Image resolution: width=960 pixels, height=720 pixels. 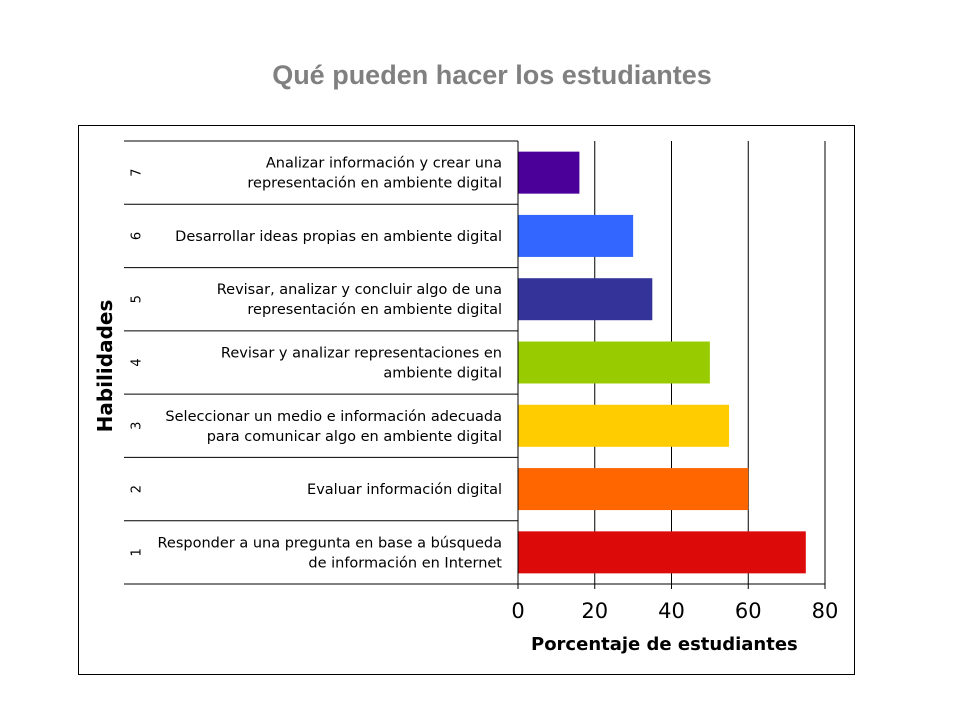 I want to click on y-axis-title: Habilidades, so click(x=105, y=366).